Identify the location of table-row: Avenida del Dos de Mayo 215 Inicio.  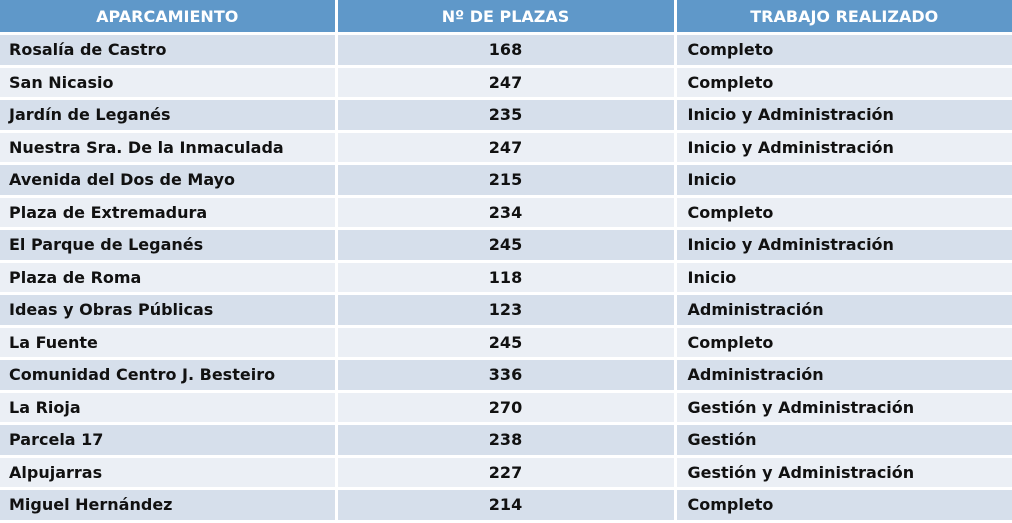
(506, 180).